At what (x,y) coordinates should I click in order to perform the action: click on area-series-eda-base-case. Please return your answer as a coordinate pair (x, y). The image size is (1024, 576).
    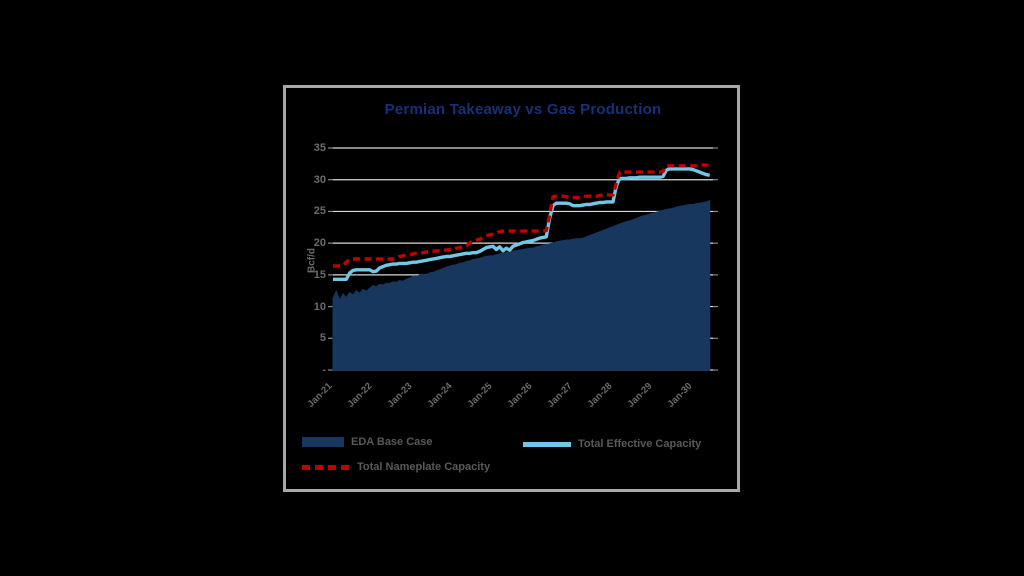
    Looking at the image, I should click on (521, 285).